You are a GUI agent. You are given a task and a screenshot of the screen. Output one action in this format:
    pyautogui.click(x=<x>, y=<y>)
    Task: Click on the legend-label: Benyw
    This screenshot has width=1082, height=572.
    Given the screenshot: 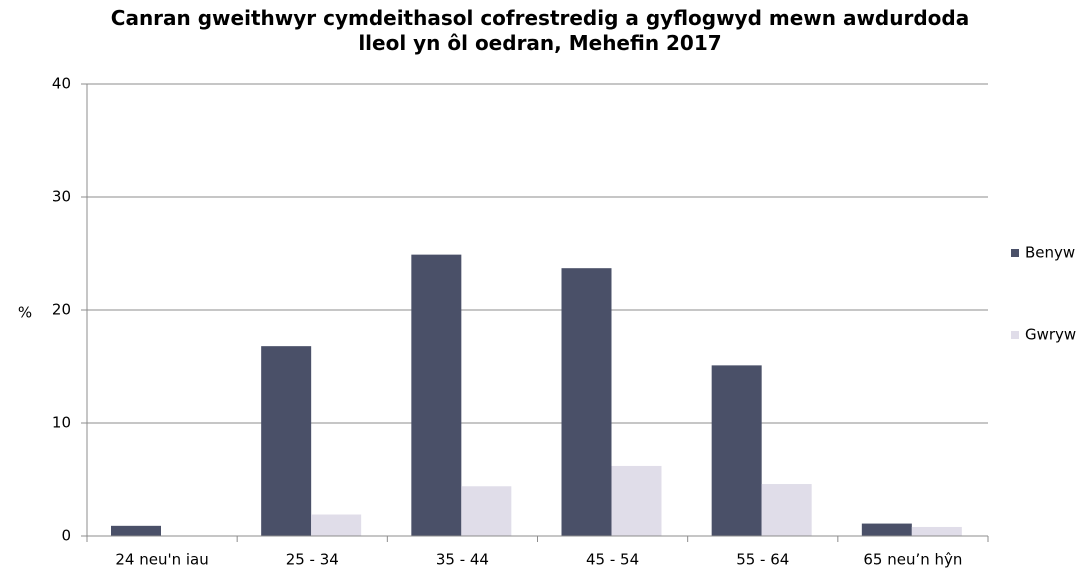 What is the action you would take?
    pyautogui.click(x=1050, y=253)
    